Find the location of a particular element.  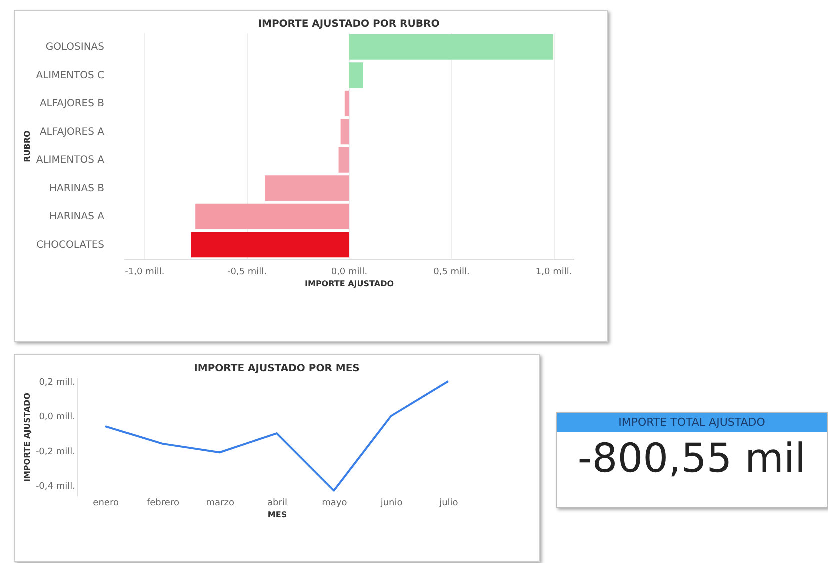

y-tick-label: -0,2 mill. is located at coordinates (56, 452).